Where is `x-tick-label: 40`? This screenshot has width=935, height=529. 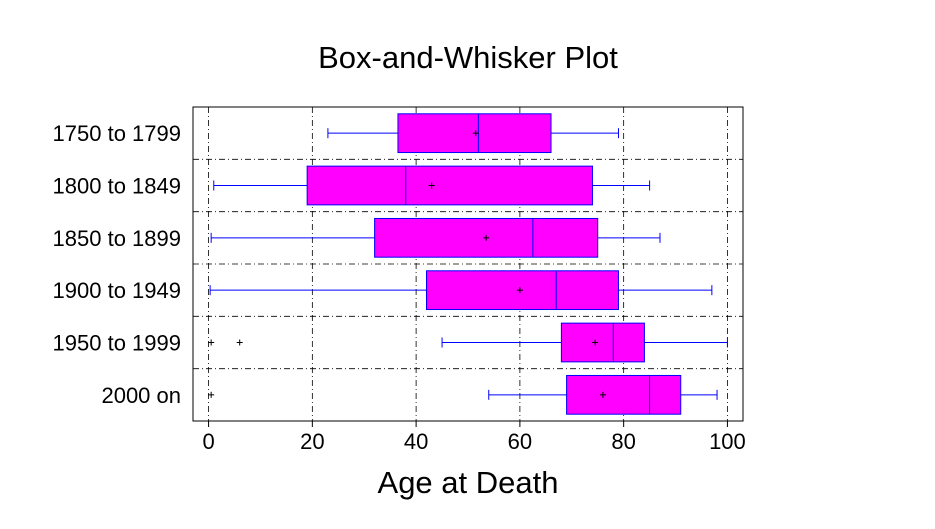 x-tick-label: 40 is located at coordinates (416, 441).